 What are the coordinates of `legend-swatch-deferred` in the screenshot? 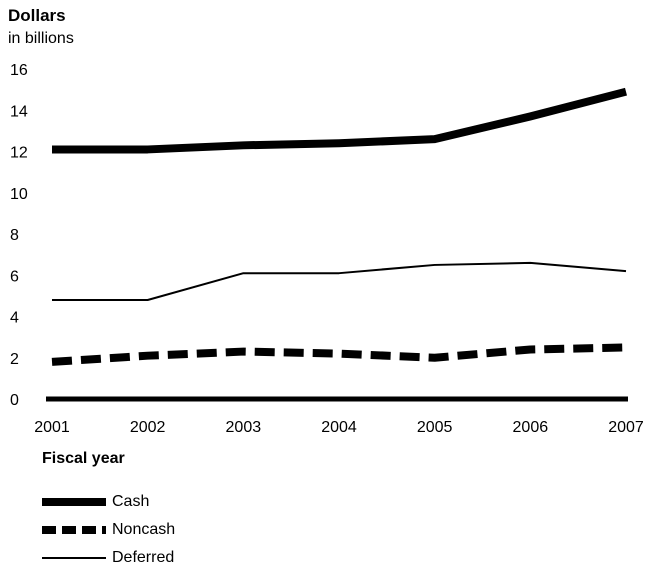 It's located at (74, 558).